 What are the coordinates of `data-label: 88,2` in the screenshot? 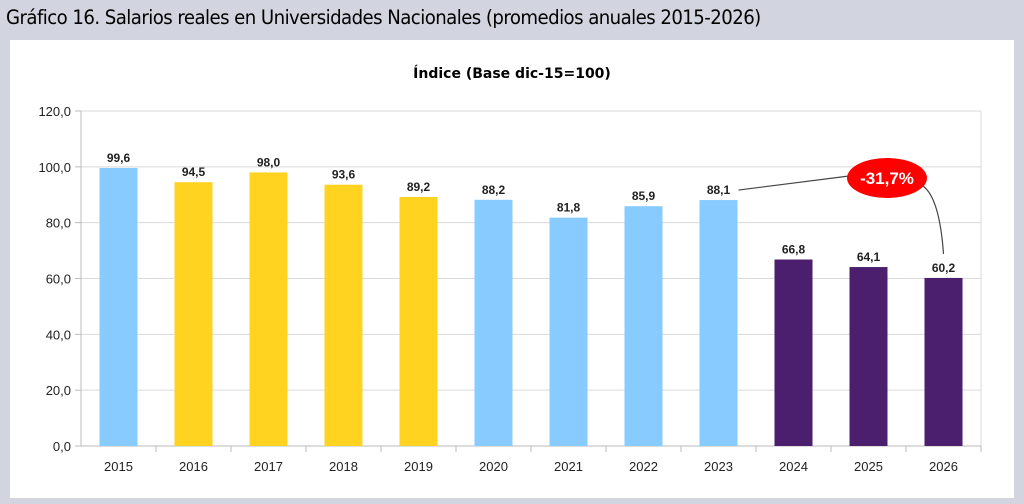 It's located at (494, 190).